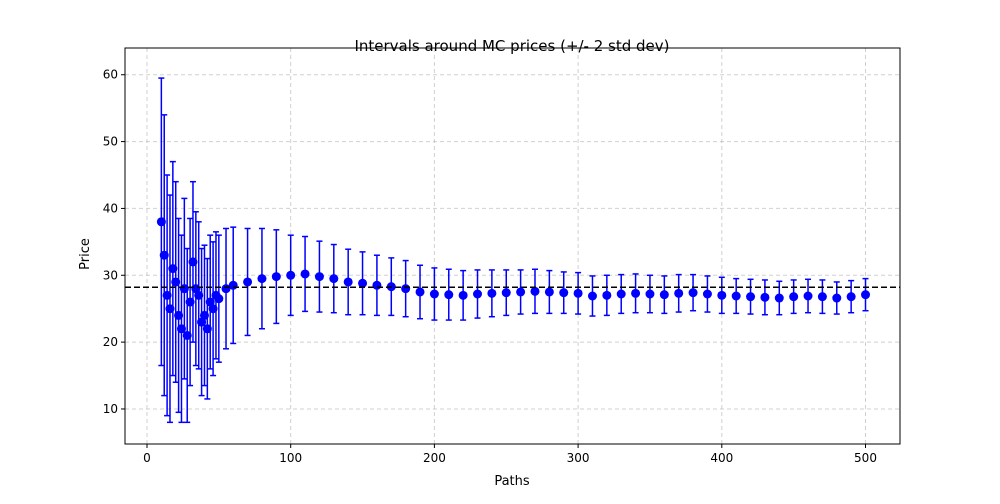 The height and width of the screenshot is (504, 1000). Describe the element at coordinates (85, 254) in the screenshot. I see `y-axis-label: Price` at that location.